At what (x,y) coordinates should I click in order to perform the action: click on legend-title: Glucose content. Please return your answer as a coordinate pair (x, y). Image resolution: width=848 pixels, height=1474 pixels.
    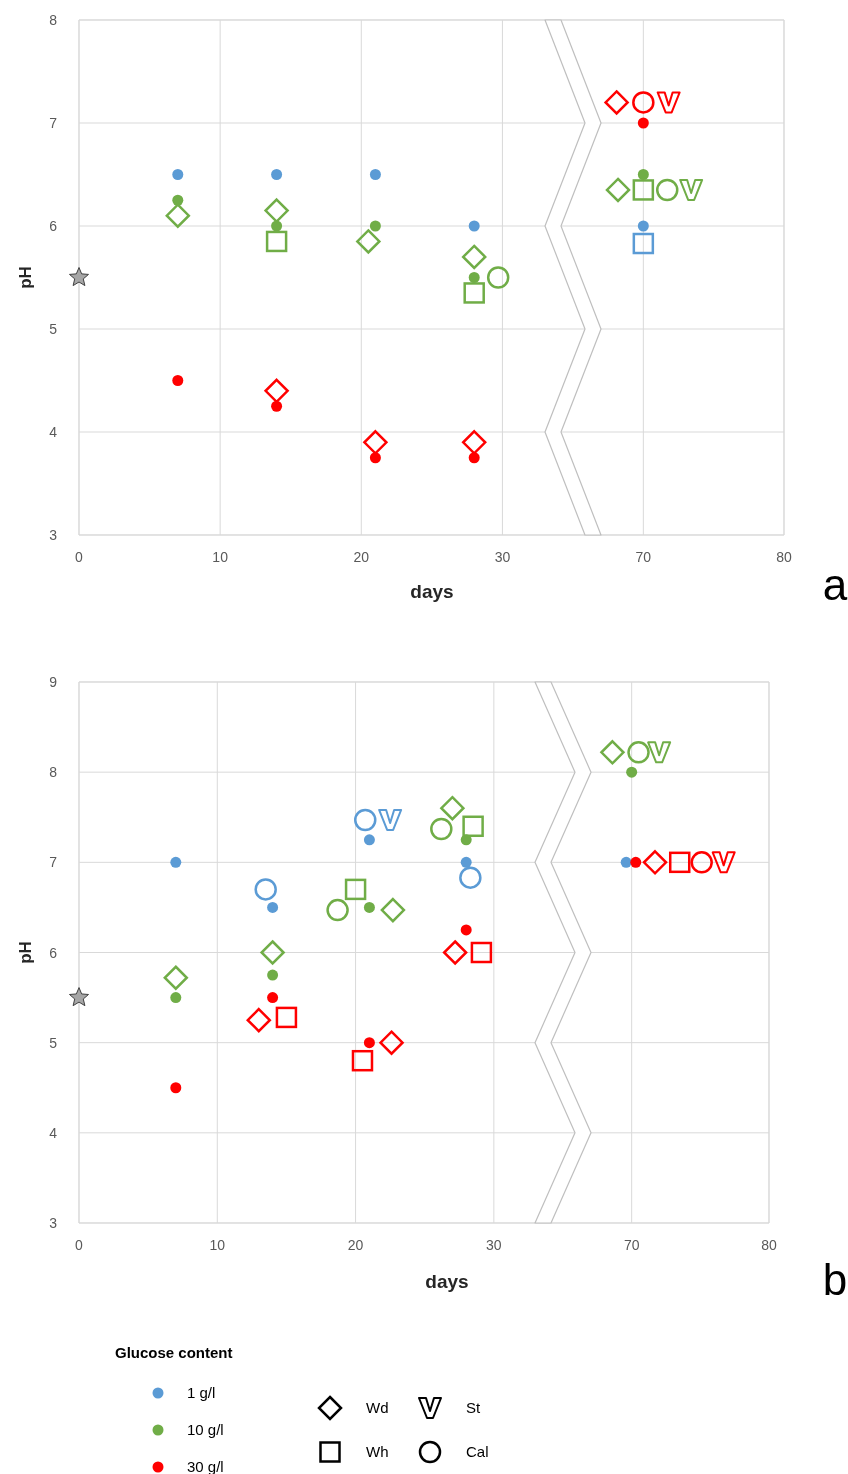
    Looking at the image, I should click on (174, 1352).